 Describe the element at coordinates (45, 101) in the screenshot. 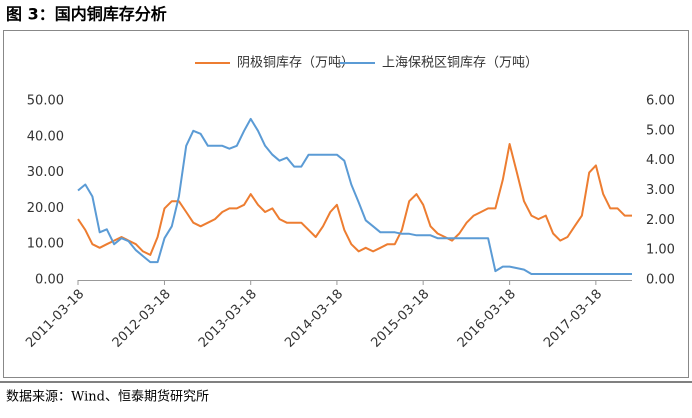

I see `y-tick-label: 50.00` at that location.